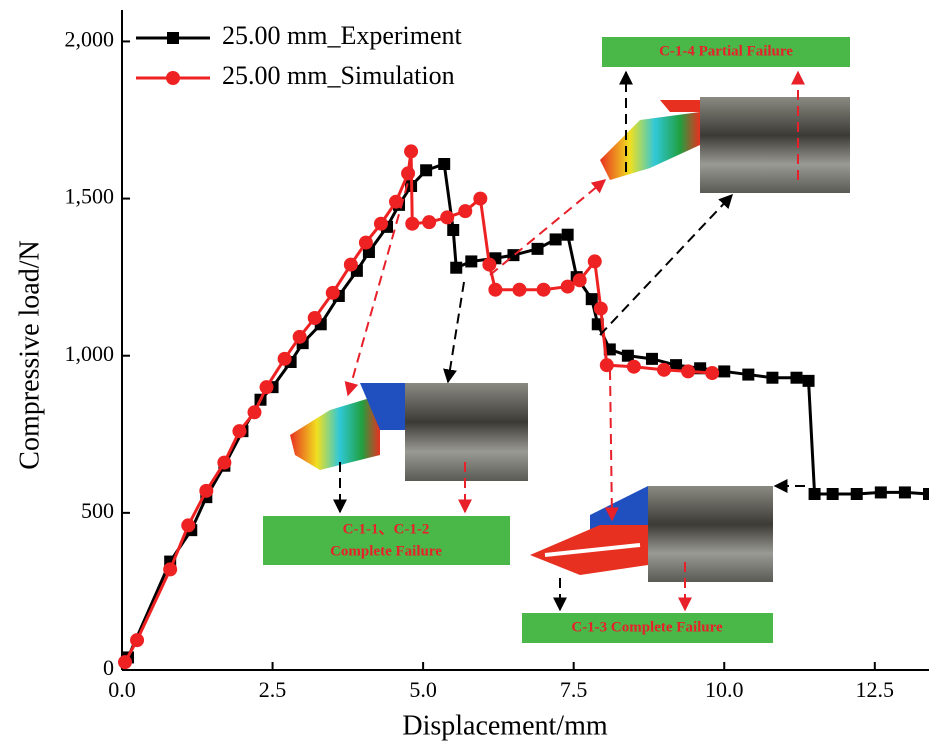  I want to click on annotation: Complete Failure, so click(386, 551).